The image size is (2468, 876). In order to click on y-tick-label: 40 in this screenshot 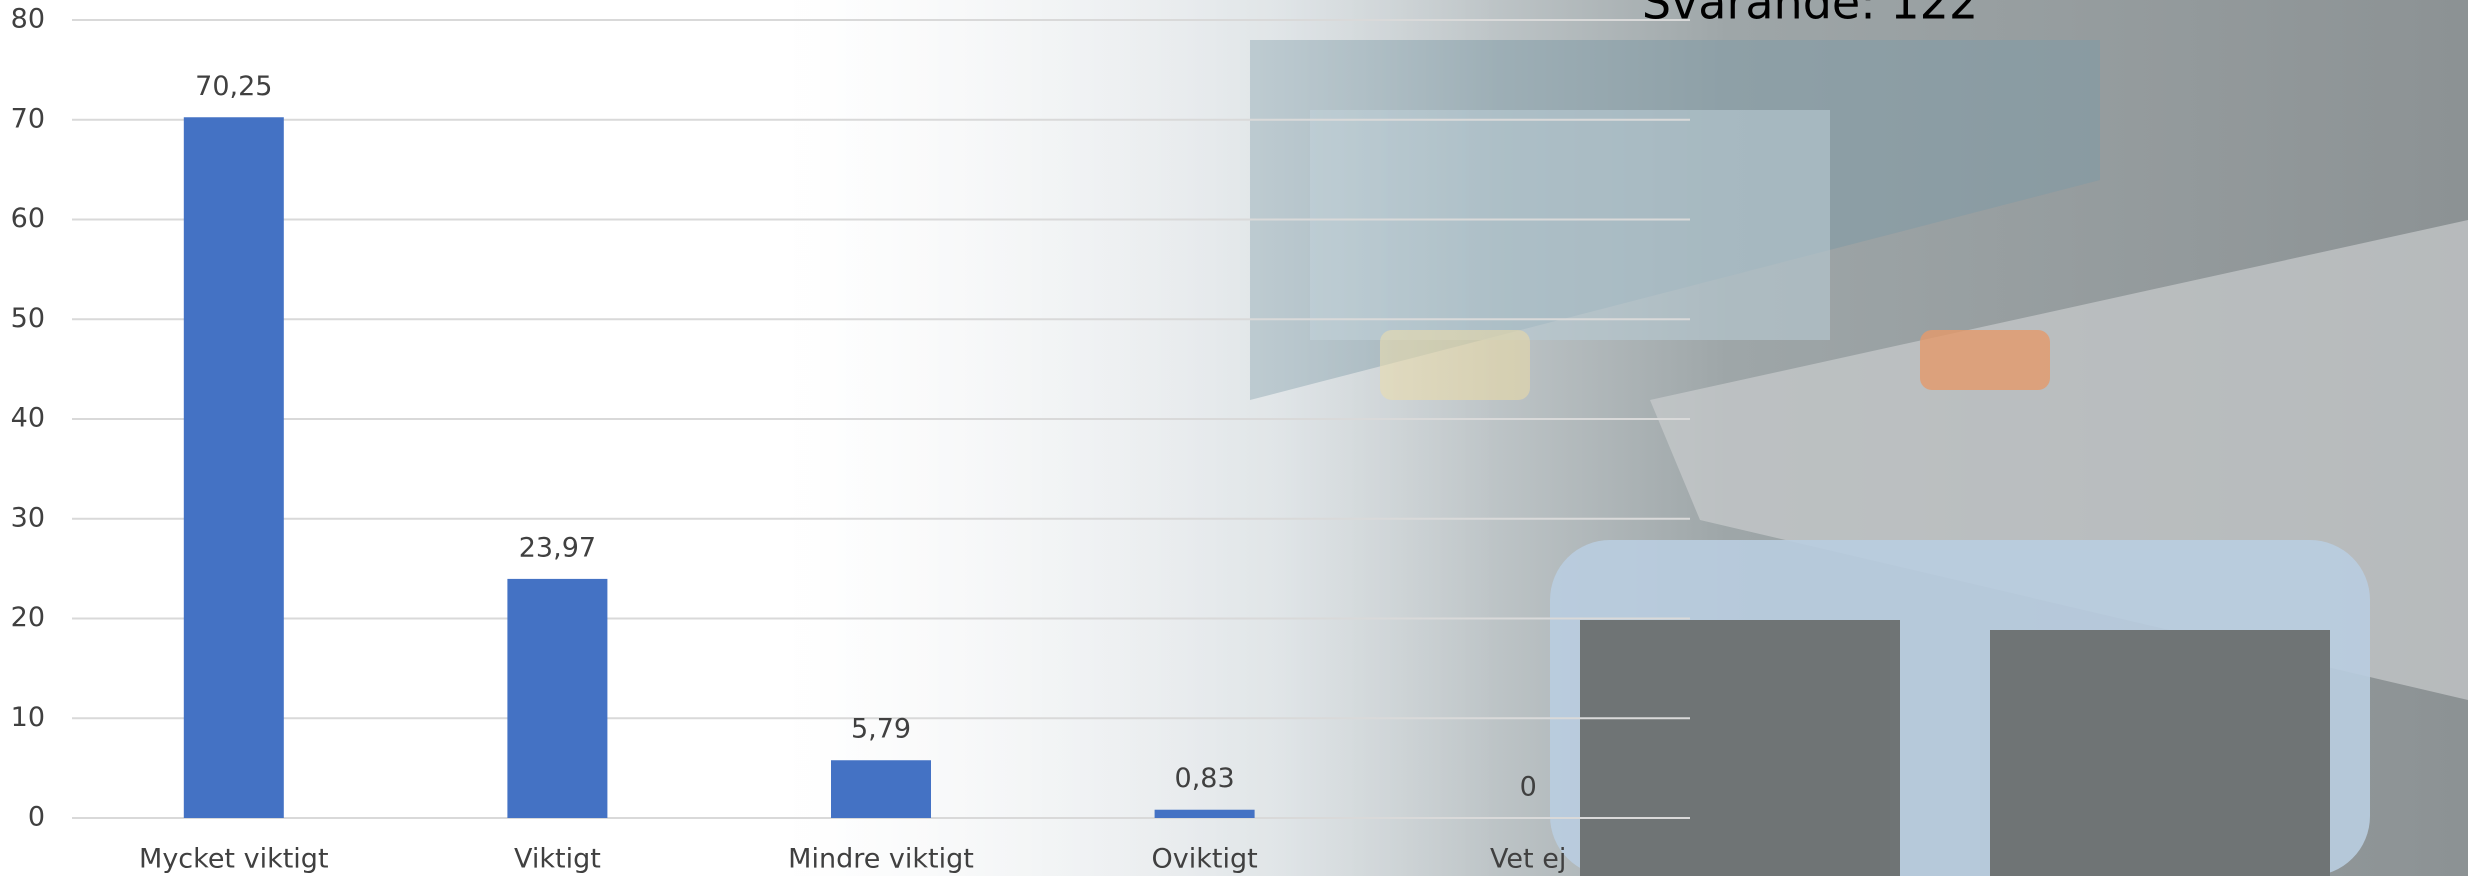, I will do `click(28, 418)`.